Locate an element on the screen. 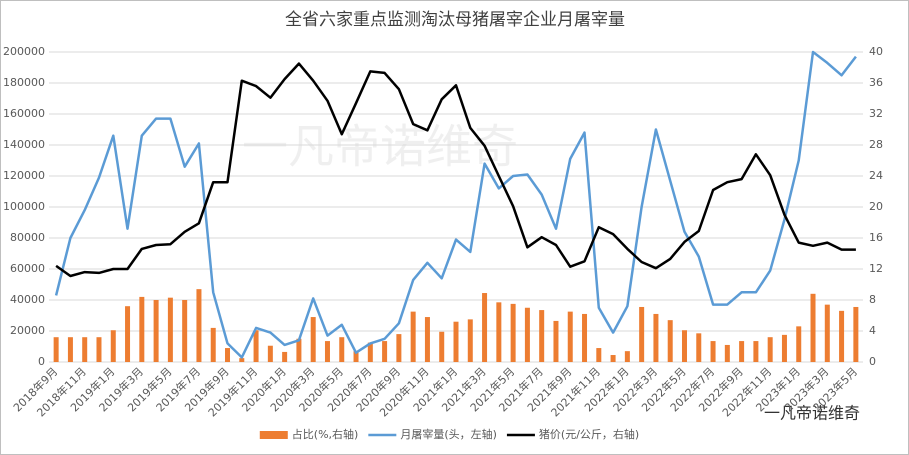 The height and width of the screenshot is (455, 909). y-tick-label: 20000 is located at coordinates (27, 330).